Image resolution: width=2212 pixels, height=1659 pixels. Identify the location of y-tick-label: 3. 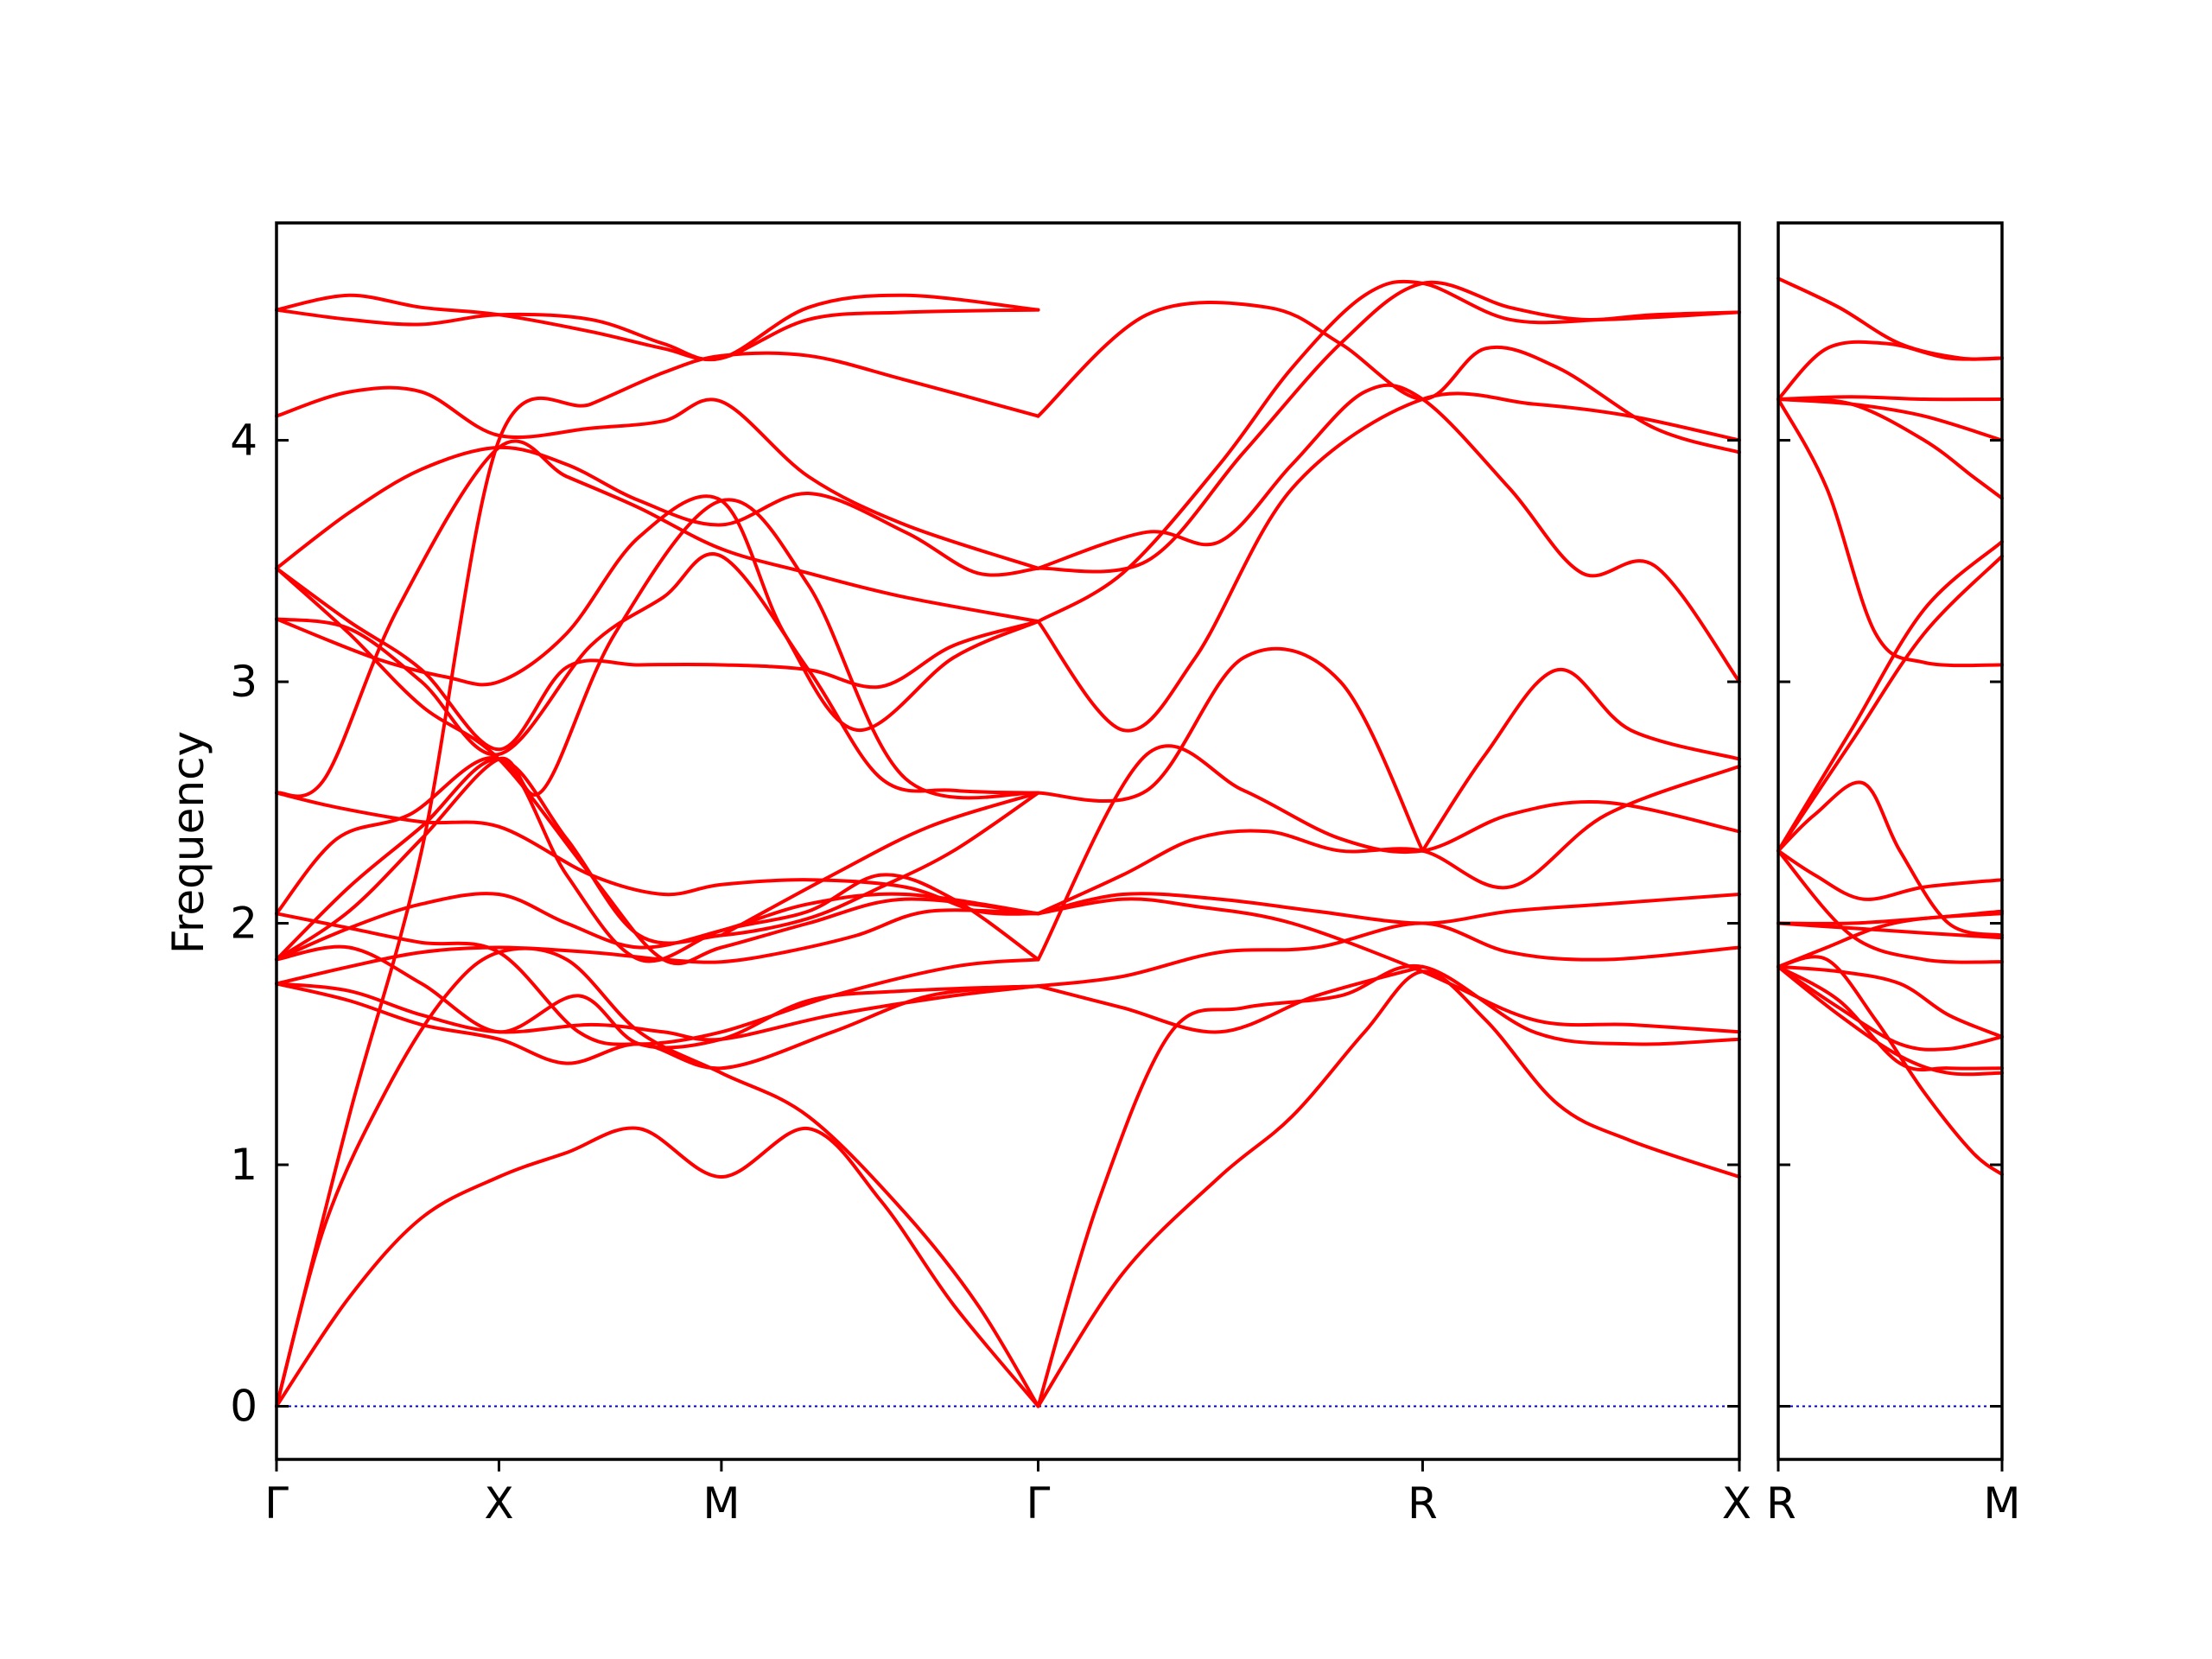
(243, 682).